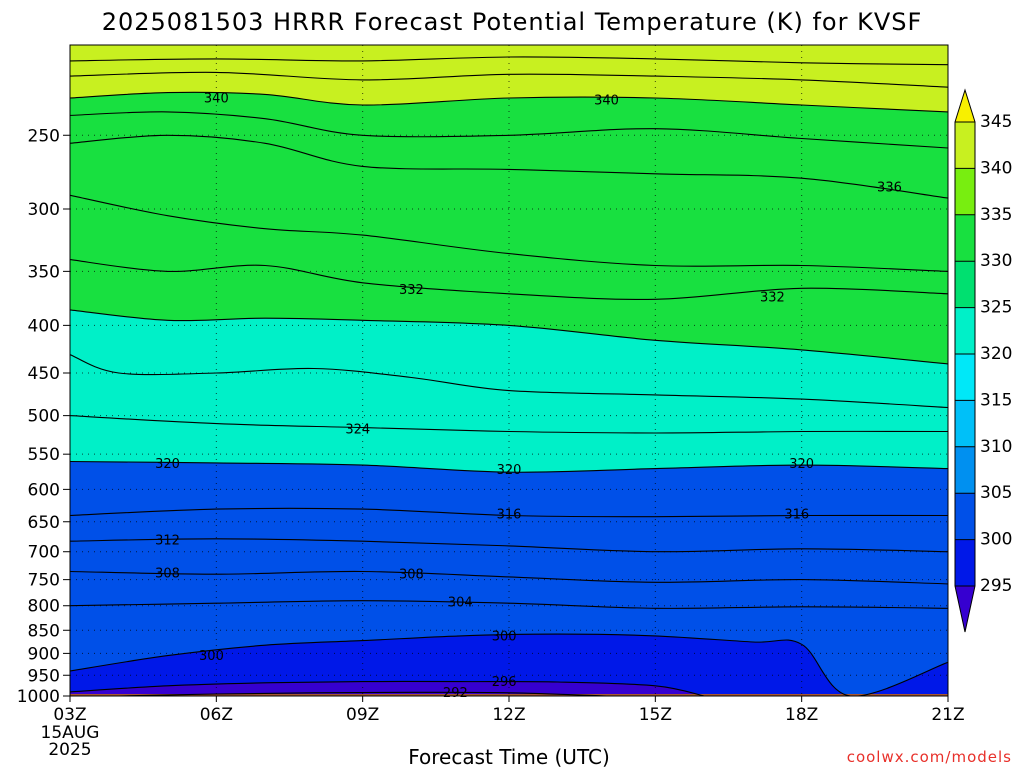 This screenshot has width=1024, height=768. What do you see at coordinates (929, 757) in the screenshot?
I see `credit-text: coolwx.com/models` at bounding box center [929, 757].